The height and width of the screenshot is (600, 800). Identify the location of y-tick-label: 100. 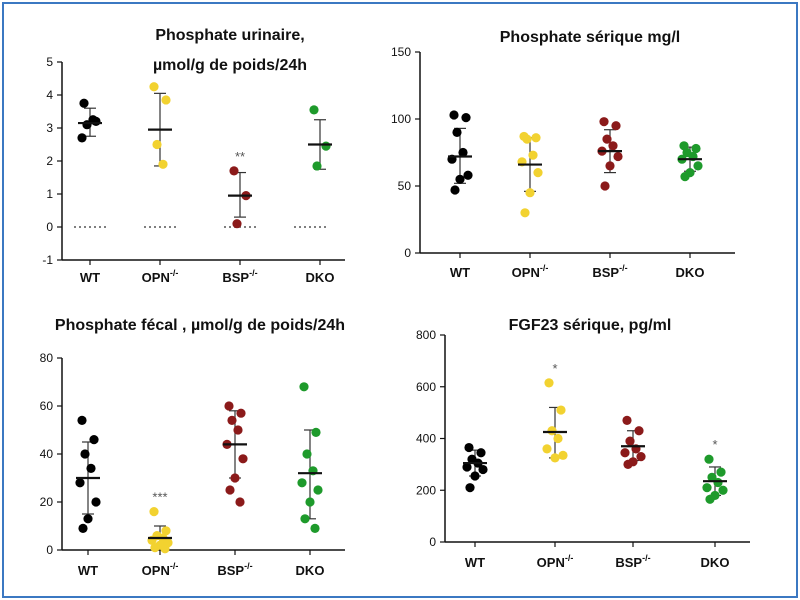
(401, 119).